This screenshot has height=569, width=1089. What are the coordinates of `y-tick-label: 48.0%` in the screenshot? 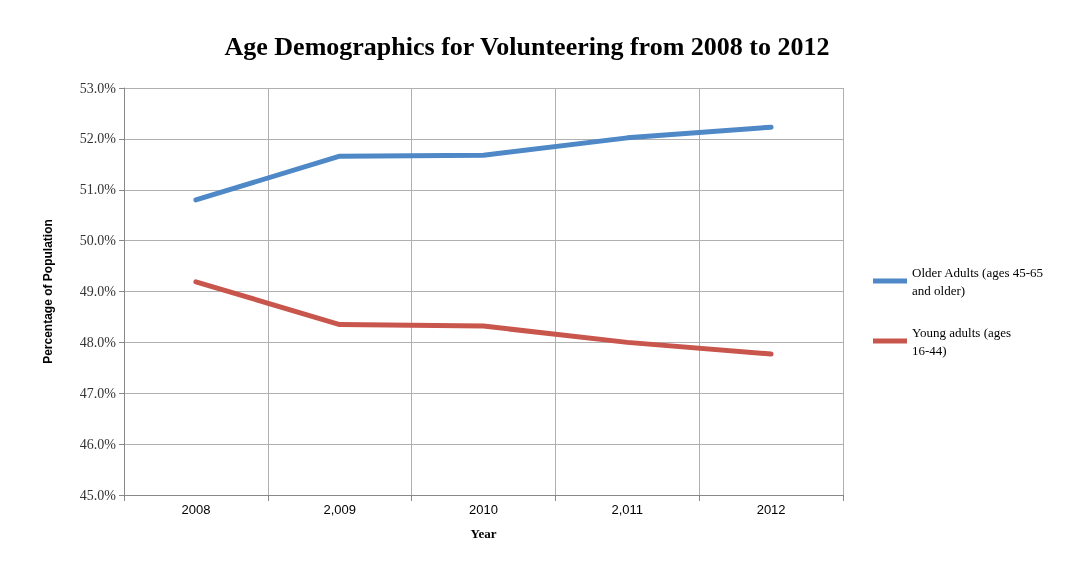 It's located at (98, 342).